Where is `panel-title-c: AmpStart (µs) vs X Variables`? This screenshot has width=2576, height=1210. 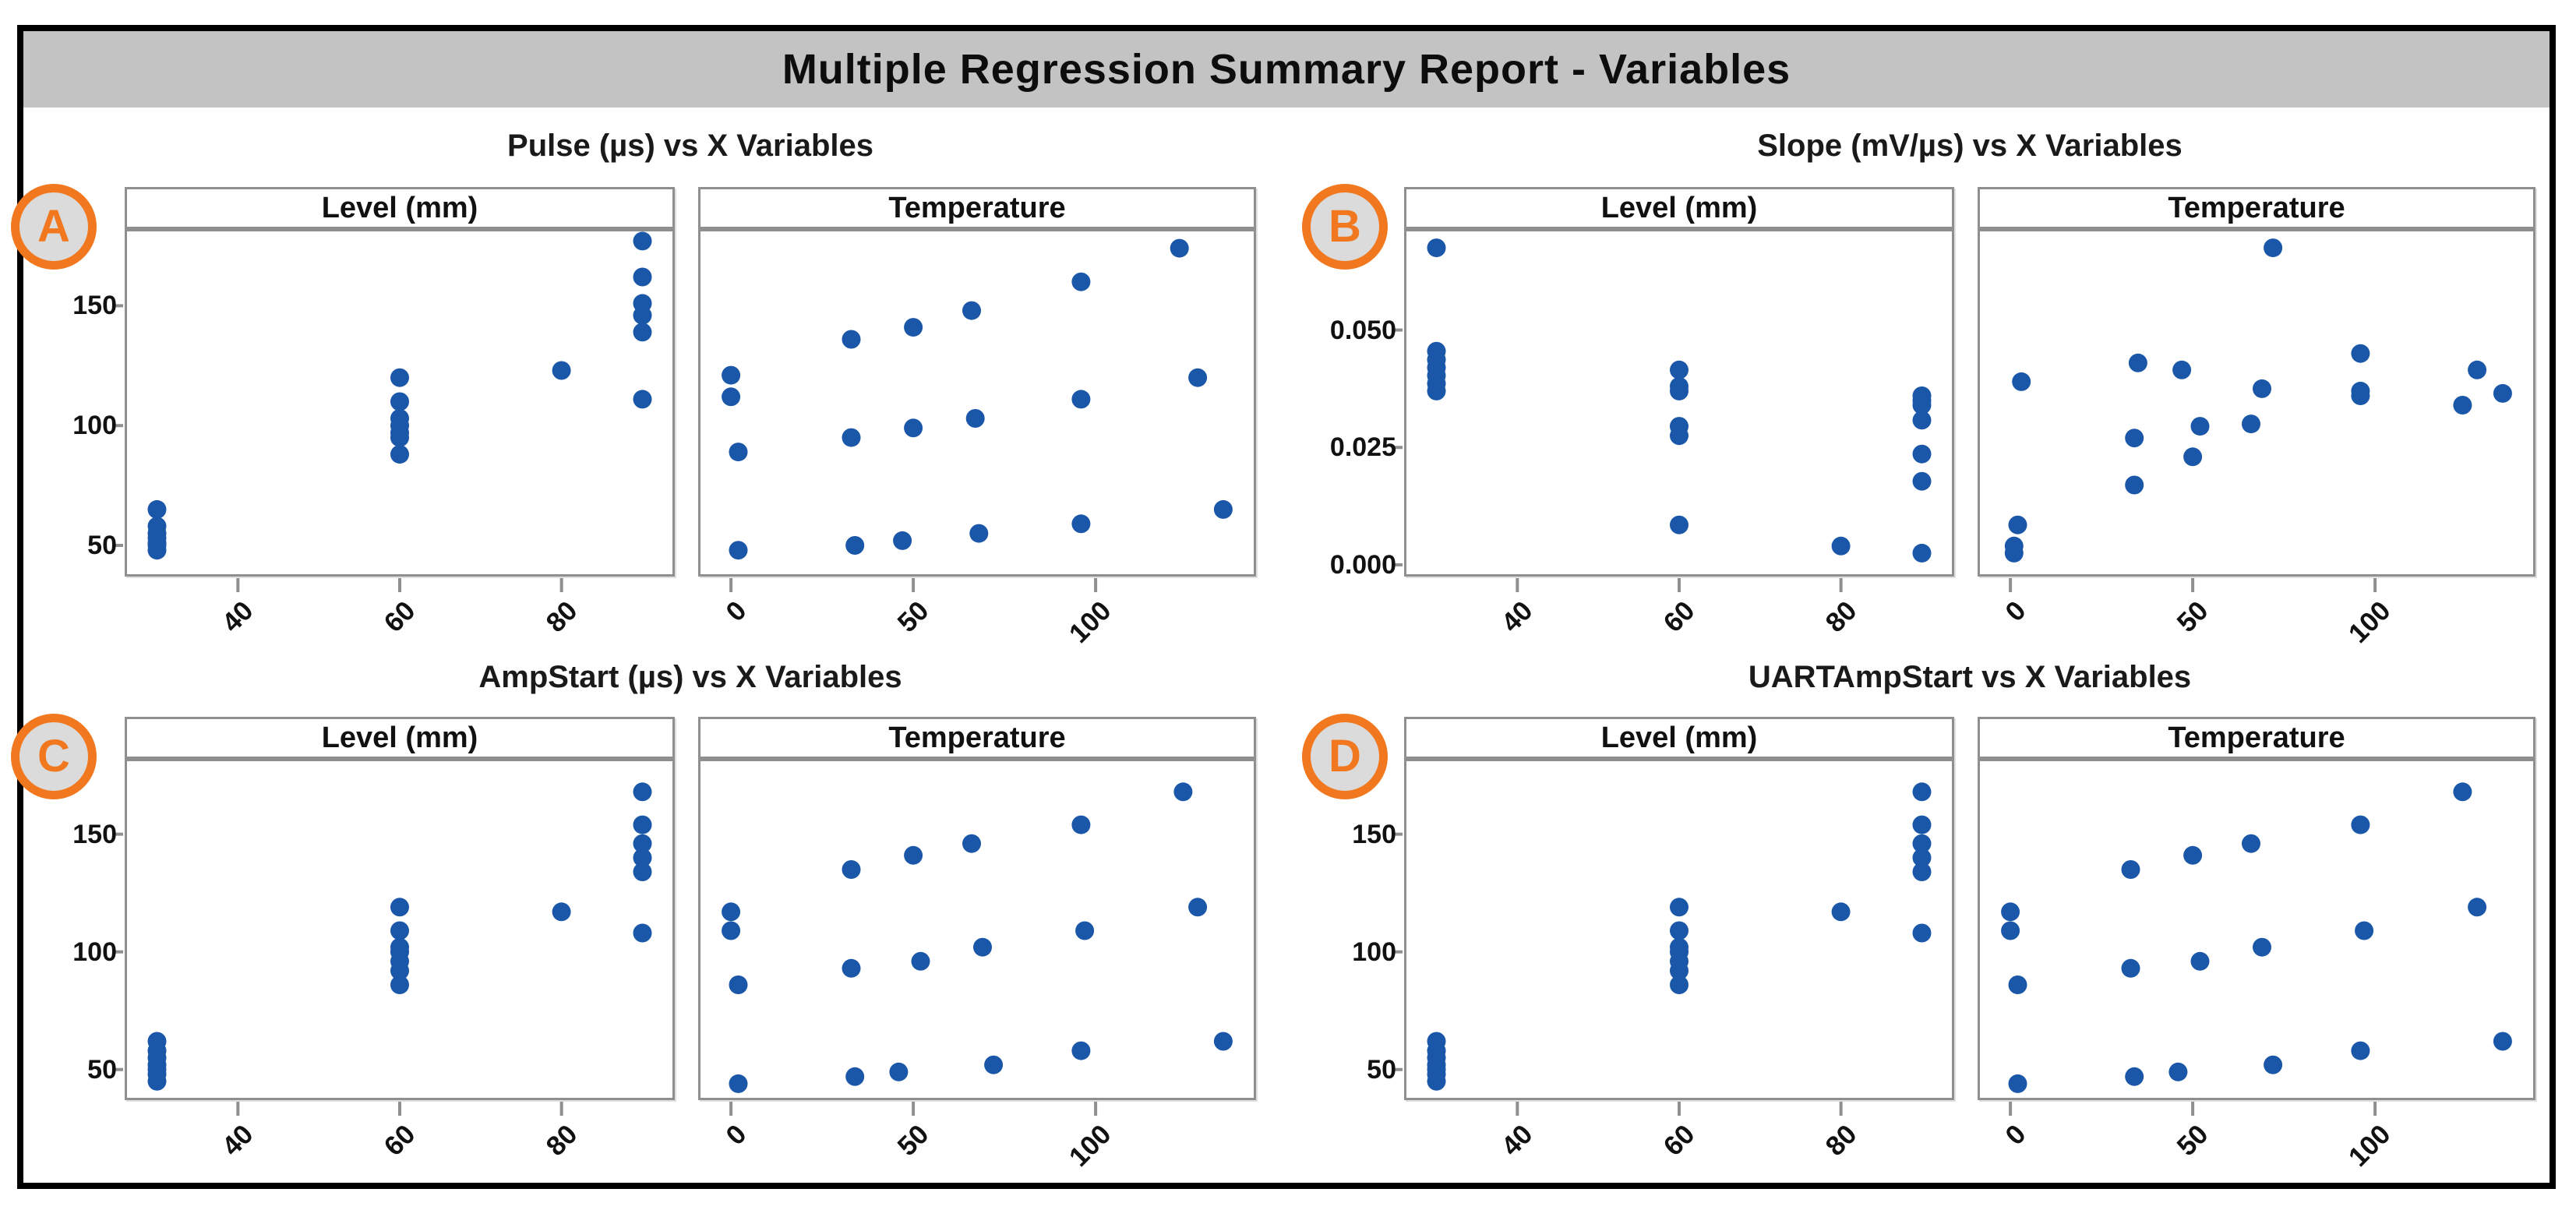 panel-title-c: AmpStart (µs) vs X Variables is located at coordinates (690, 677).